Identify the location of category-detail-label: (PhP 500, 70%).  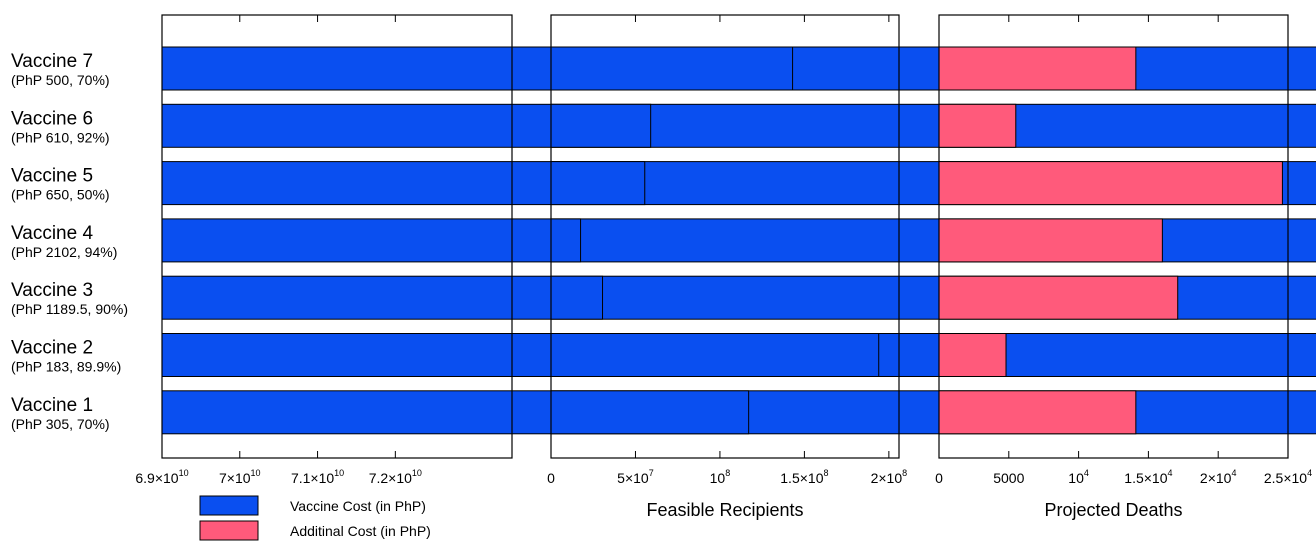
(60, 80).